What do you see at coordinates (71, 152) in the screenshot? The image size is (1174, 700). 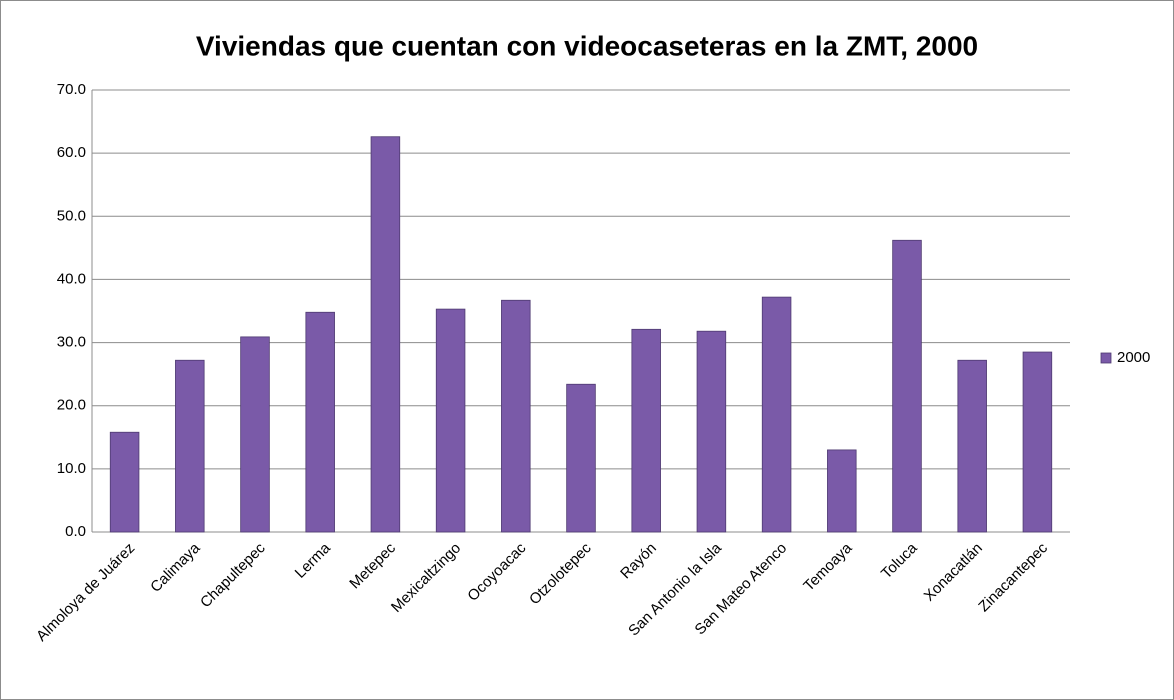 I see `y-tick-label: 60.0` at bounding box center [71, 152].